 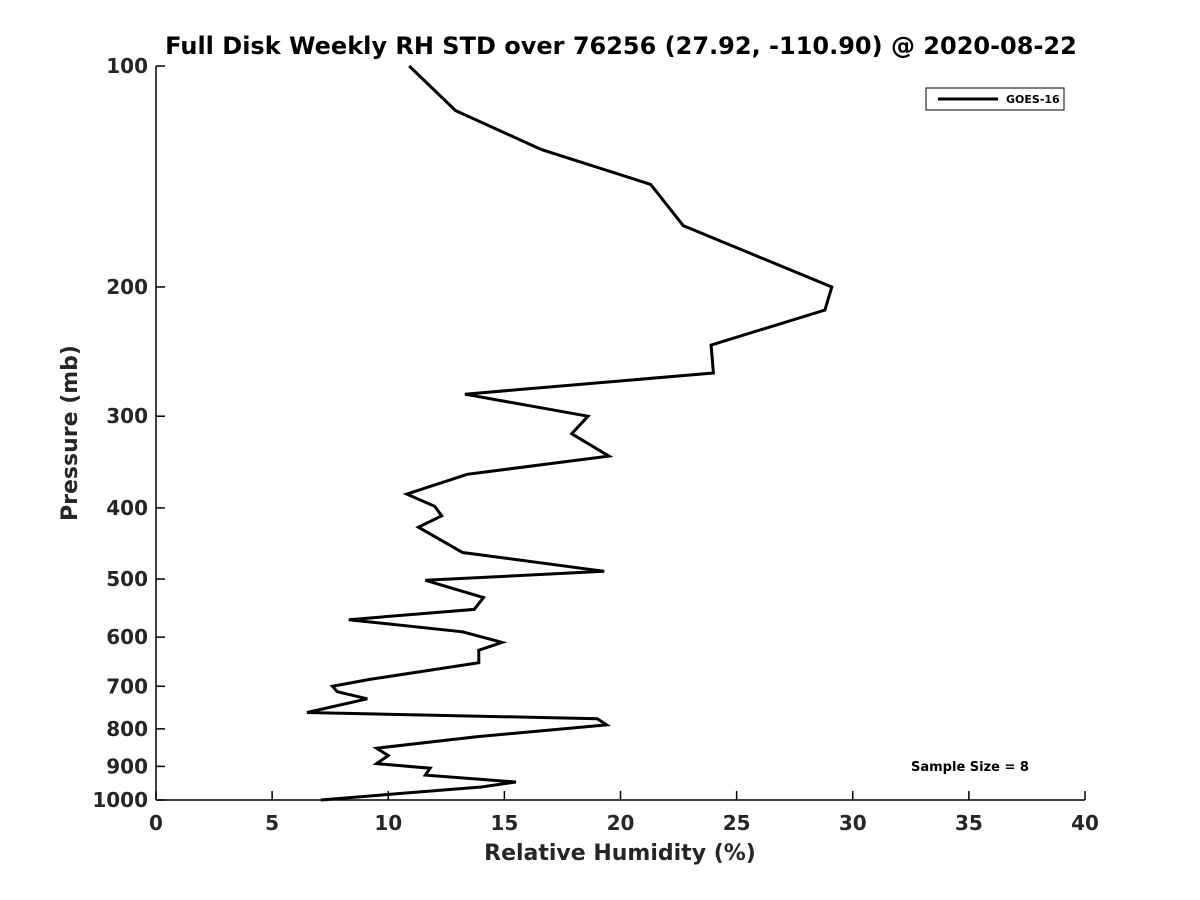 What do you see at coordinates (995, 99) in the screenshot?
I see `legend: GOES-16` at bounding box center [995, 99].